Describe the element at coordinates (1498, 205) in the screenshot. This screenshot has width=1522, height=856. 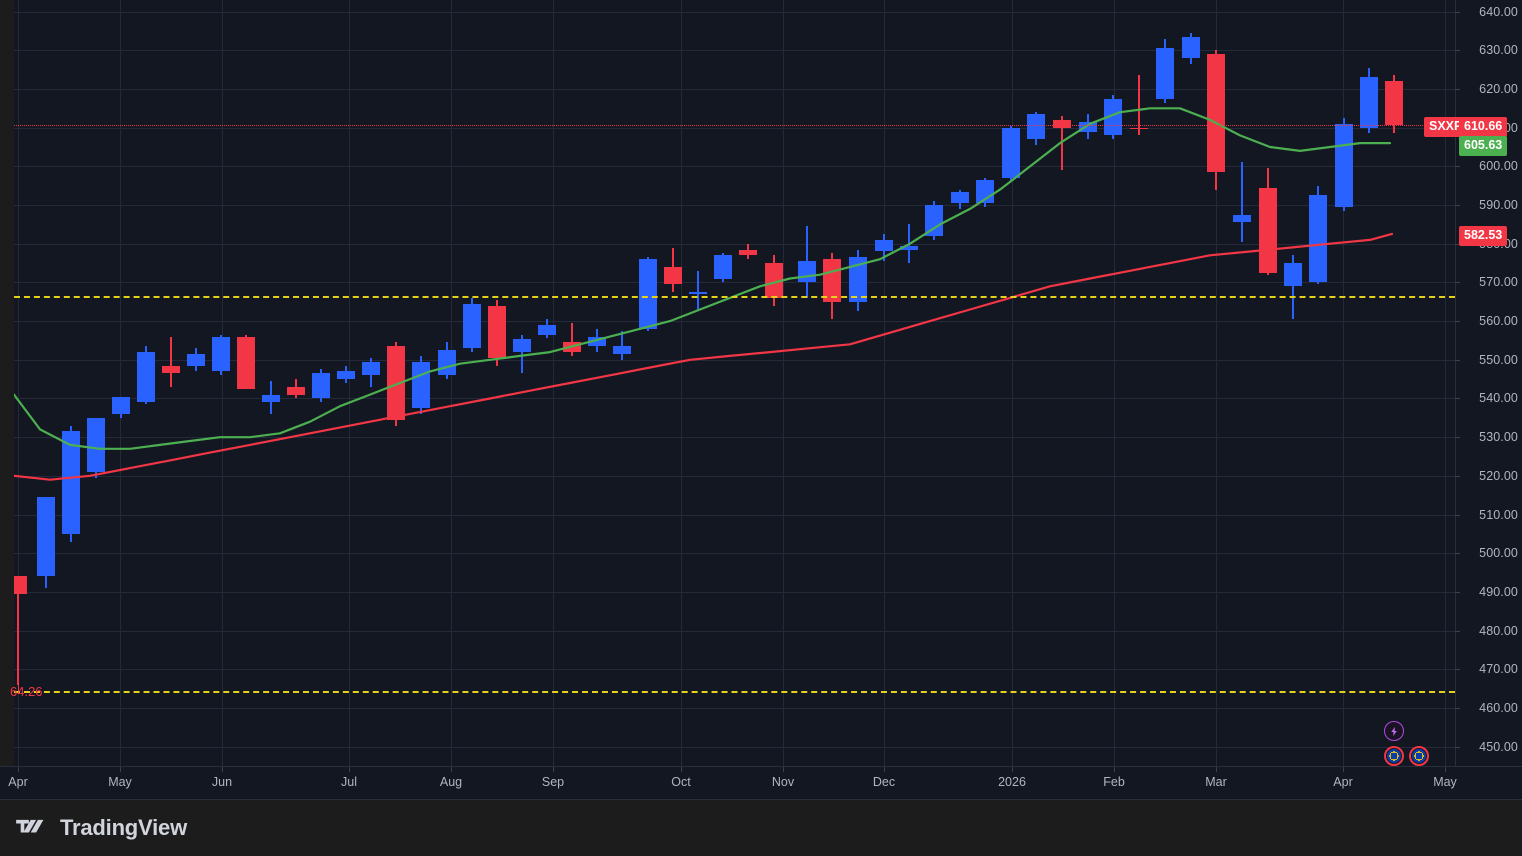
I see `price-axis-tick: 590.00` at that location.